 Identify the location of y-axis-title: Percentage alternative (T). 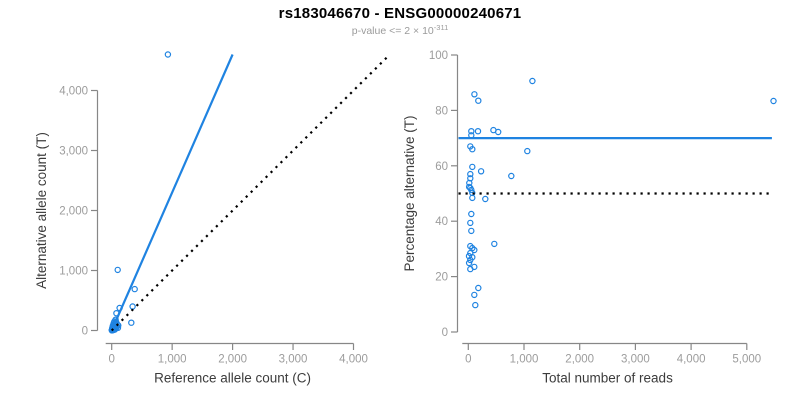
(409, 193).